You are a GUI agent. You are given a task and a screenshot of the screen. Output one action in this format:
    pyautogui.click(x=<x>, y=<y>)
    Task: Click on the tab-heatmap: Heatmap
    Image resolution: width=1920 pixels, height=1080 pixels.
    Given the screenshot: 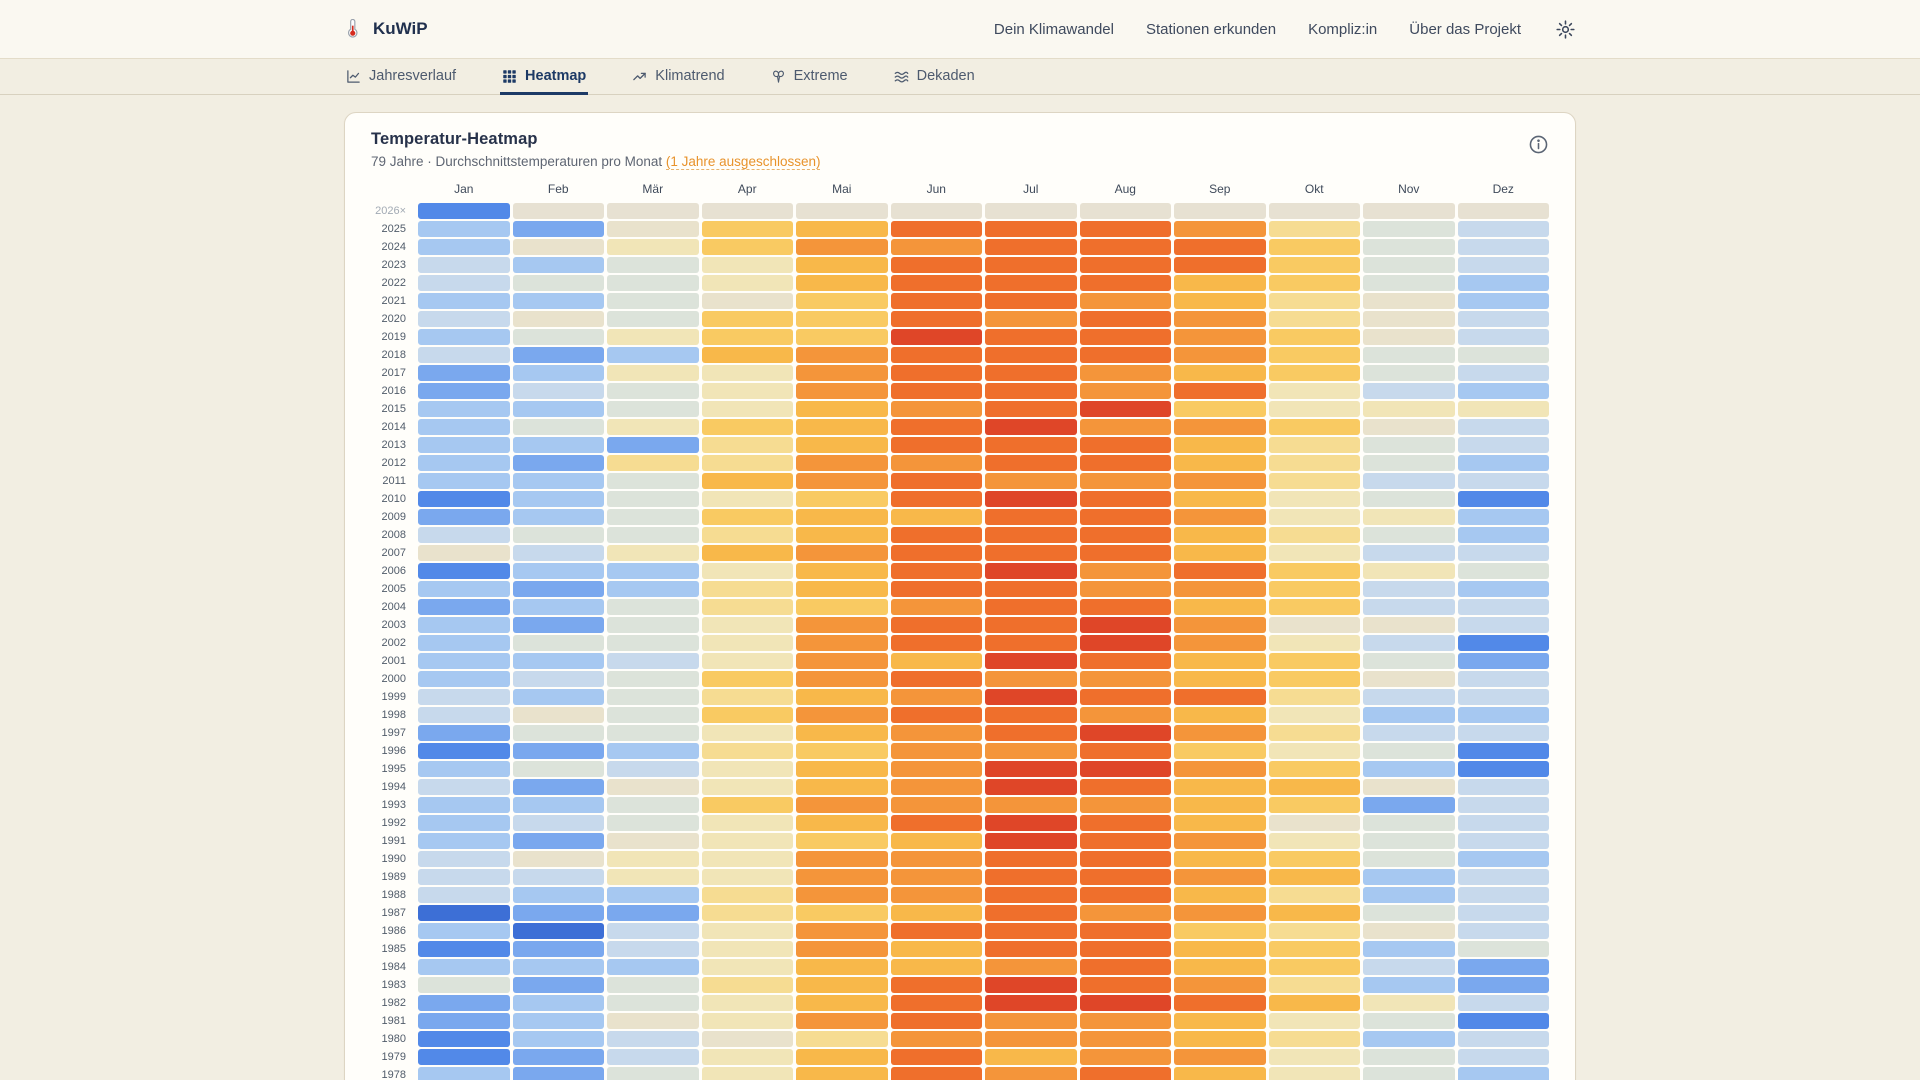 What is the action you would take?
    pyautogui.click(x=544, y=80)
    